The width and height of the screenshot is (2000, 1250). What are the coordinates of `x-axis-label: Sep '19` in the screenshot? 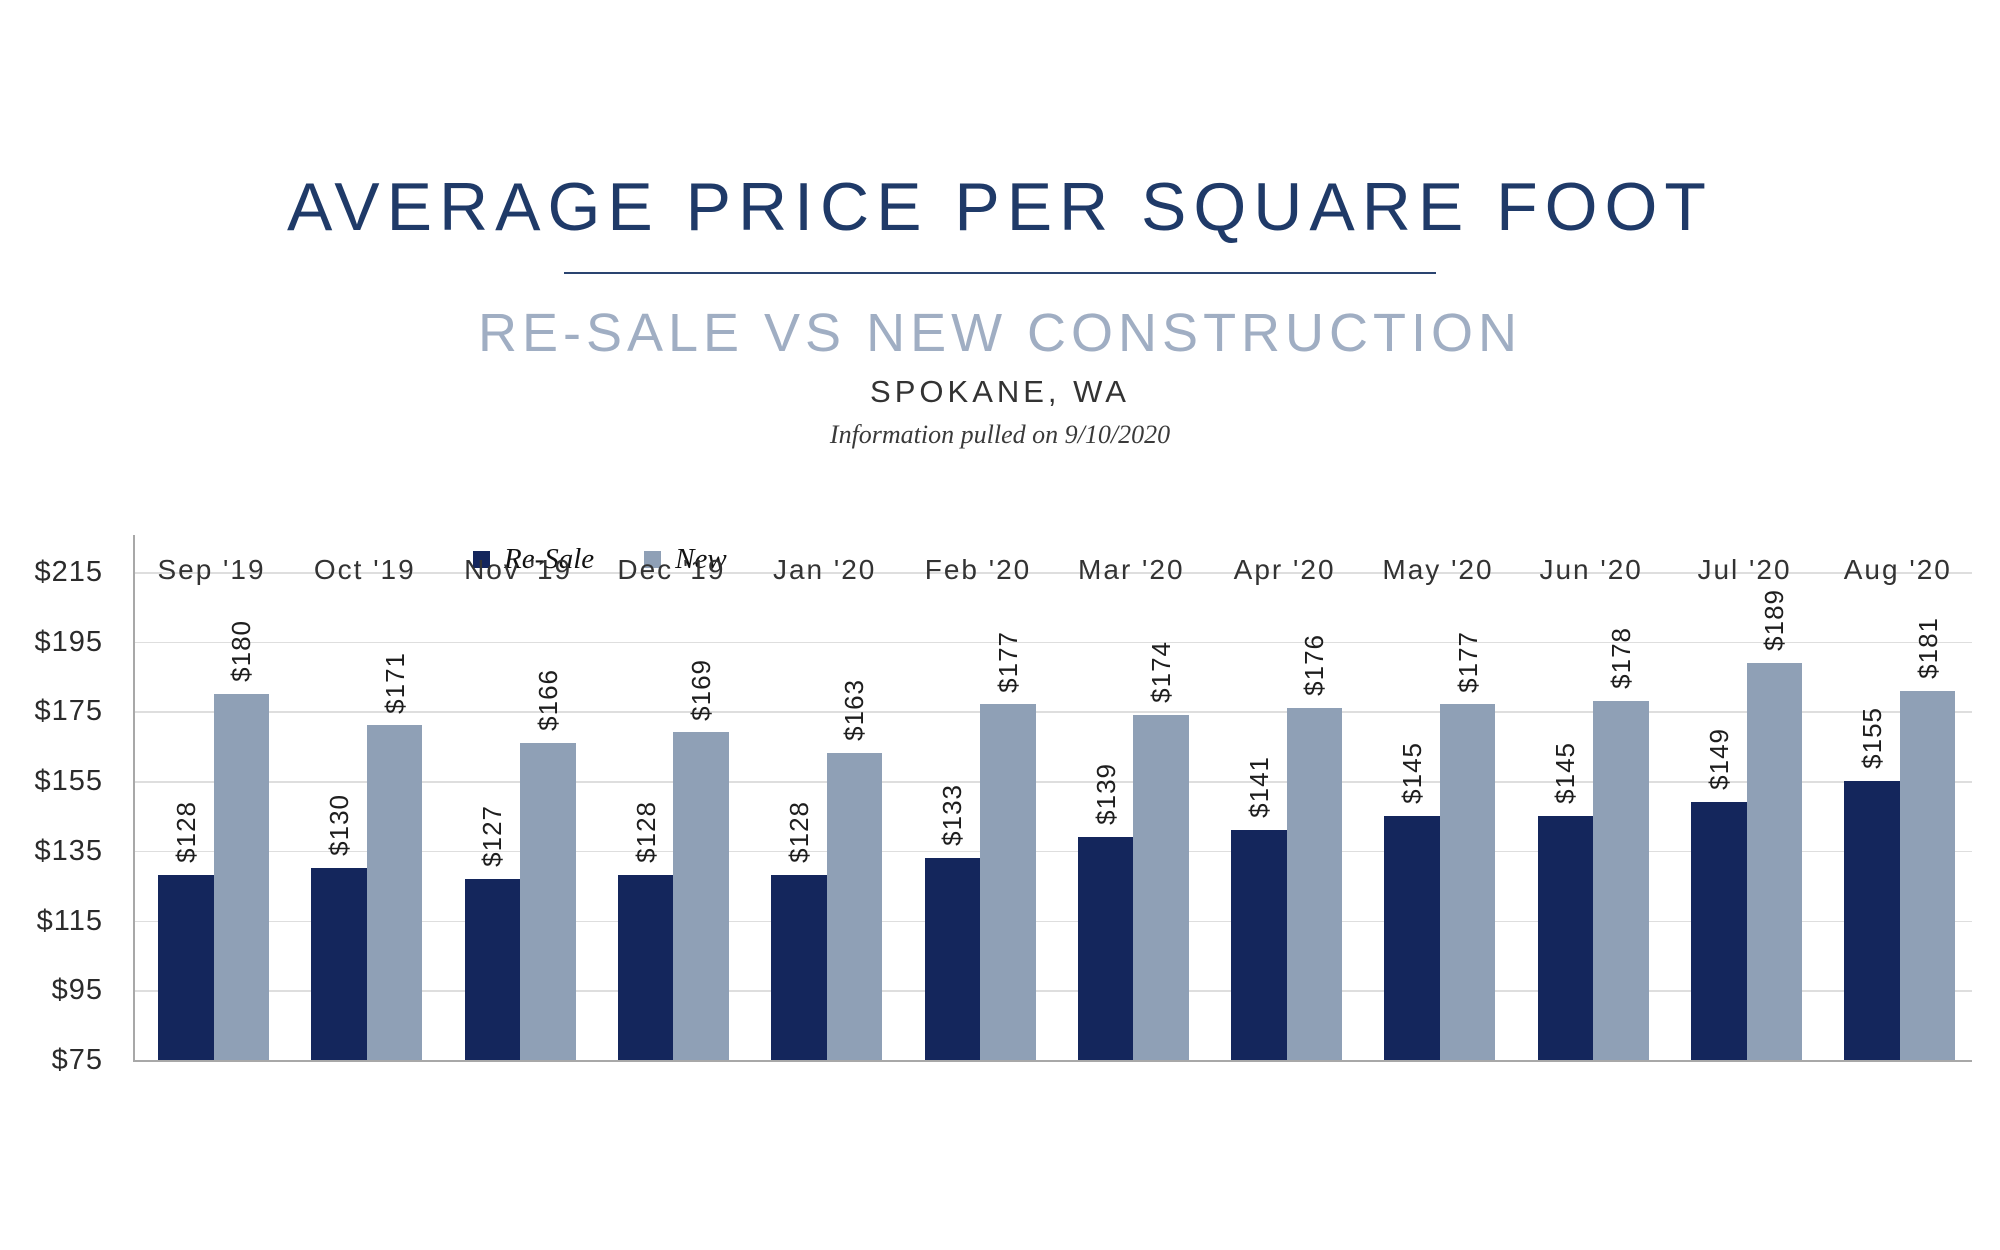 It's located at (211, 569).